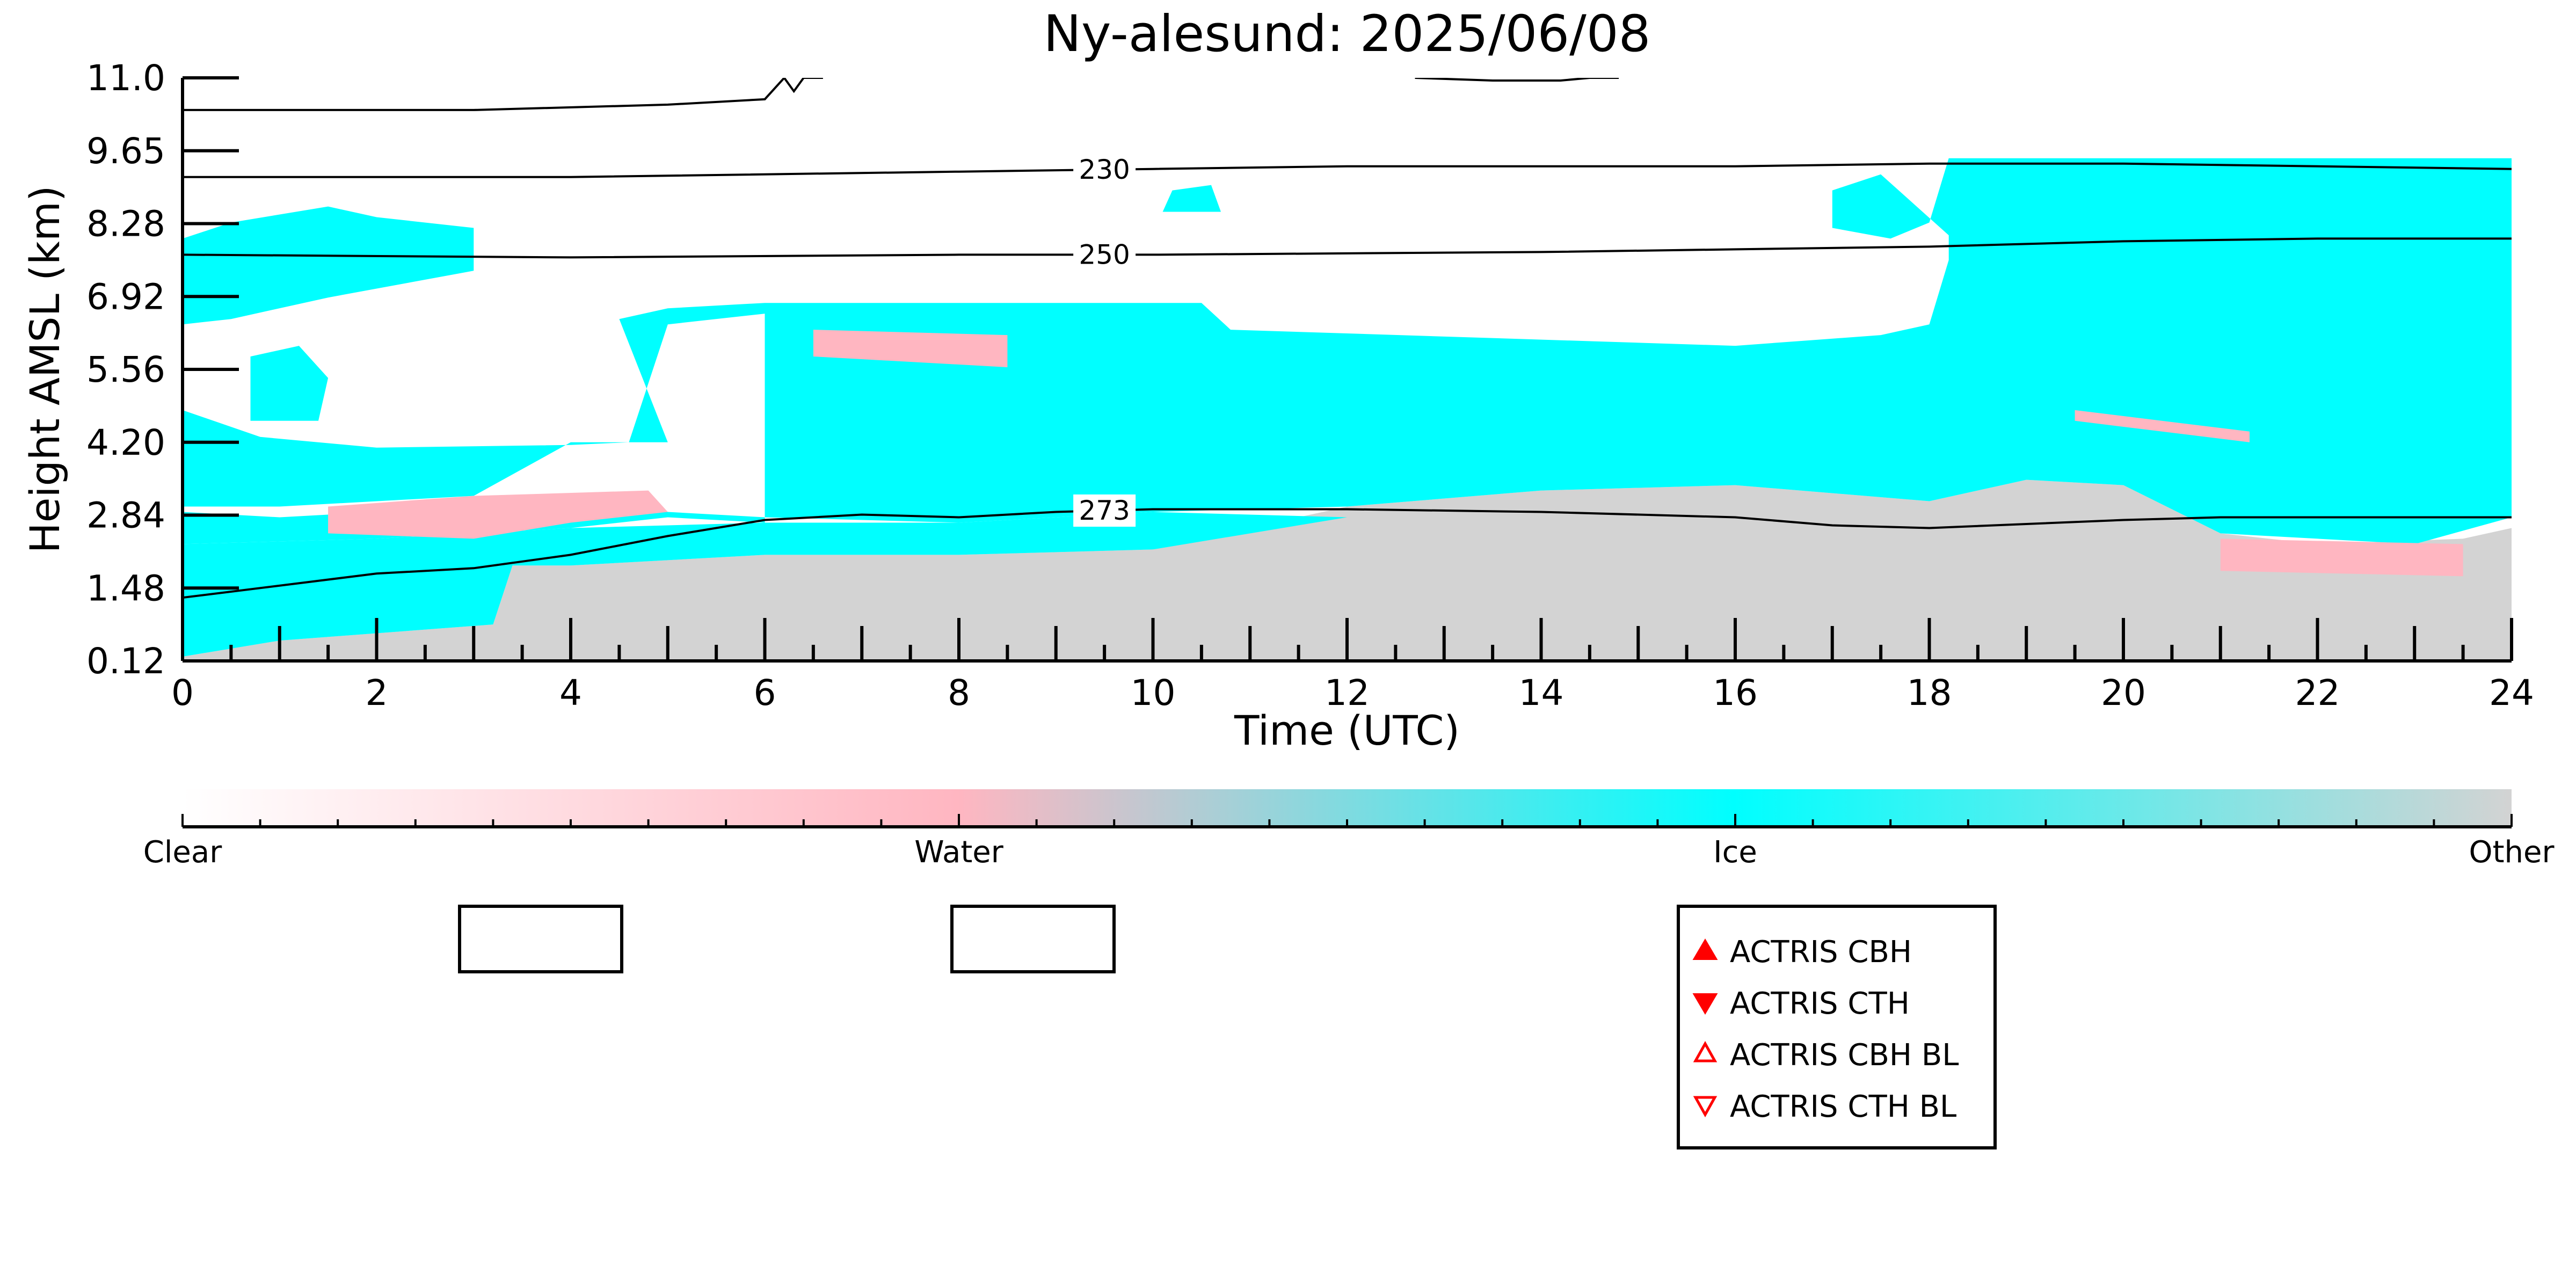  What do you see at coordinates (125, 224) in the screenshot?
I see `y-tick-label-8.28: 8.28` at bounding box center [125, 224].